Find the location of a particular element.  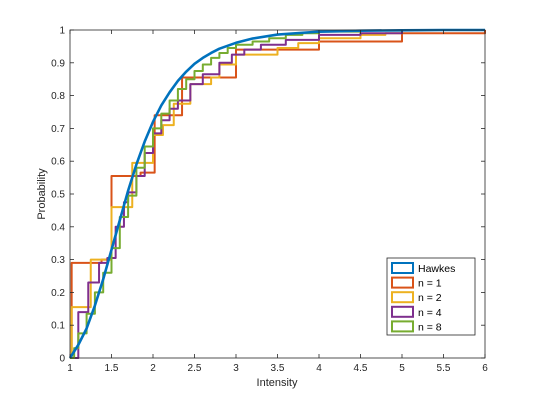

legend-entry-label: n = 8 is located at coordinates (430, 327).